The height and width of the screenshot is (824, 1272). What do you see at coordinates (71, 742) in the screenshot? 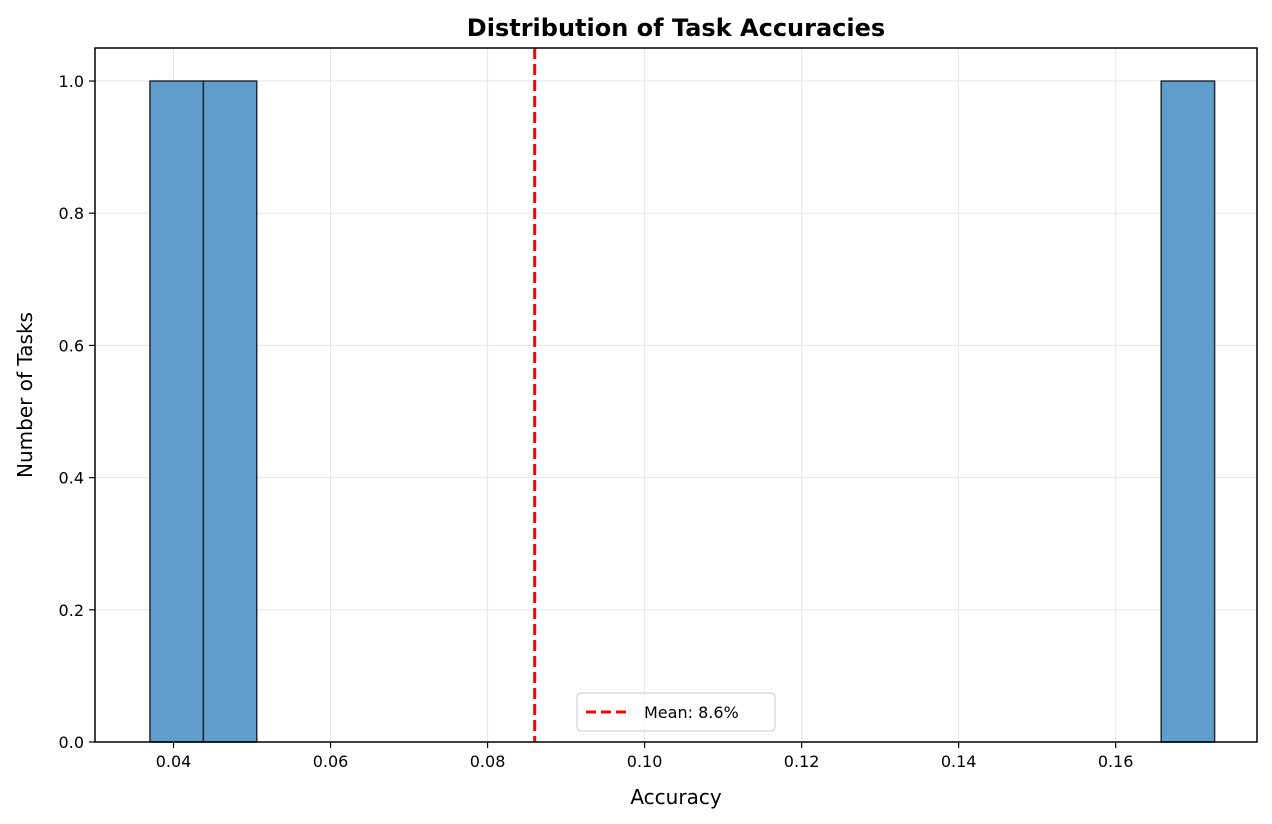
I see `y-tick-label: 0.0` at bounding box center [71, 742].